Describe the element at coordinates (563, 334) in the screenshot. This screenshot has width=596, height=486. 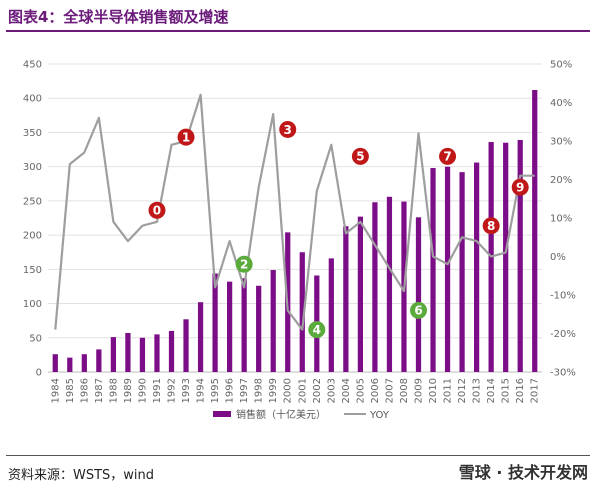
I see `y2-tick-label: -20%` at that location.